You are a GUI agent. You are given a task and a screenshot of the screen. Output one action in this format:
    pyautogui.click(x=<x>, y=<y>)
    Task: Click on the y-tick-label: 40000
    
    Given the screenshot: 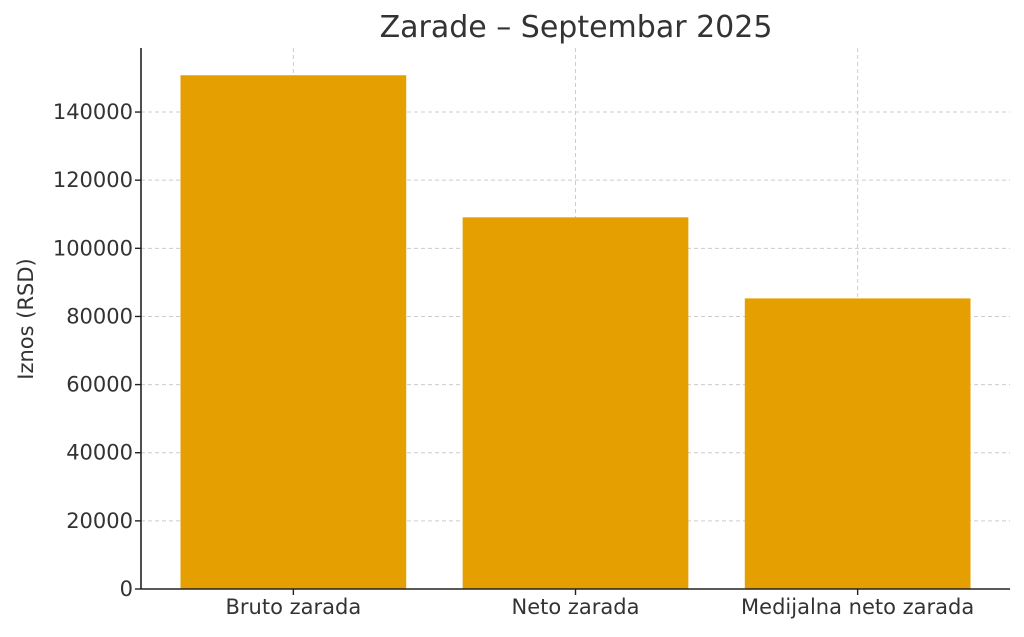 What is the action you would take?
    pyautogui.click(x=99, y=453)
    